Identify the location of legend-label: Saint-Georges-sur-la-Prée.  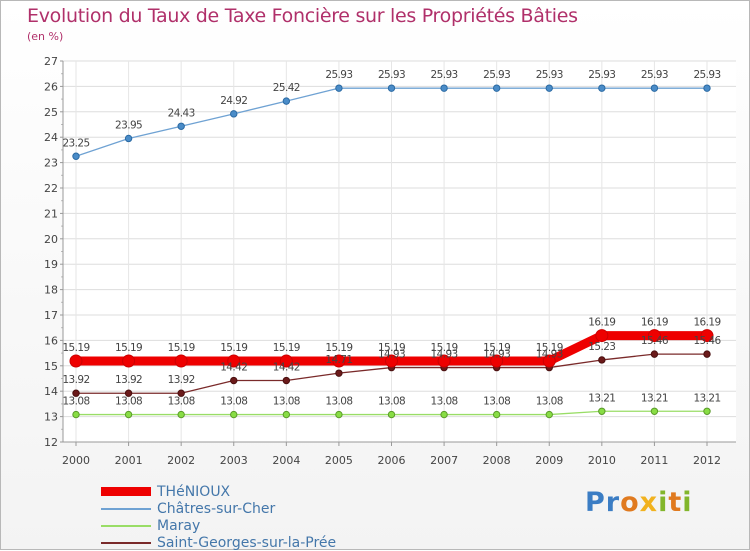
(247, 542).